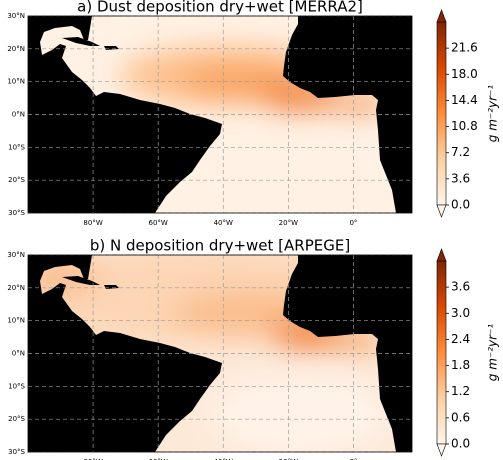 This screenshot has height=460, width=503. I want to click on colorbar-tick-label: 2.4, so click(460, 339).